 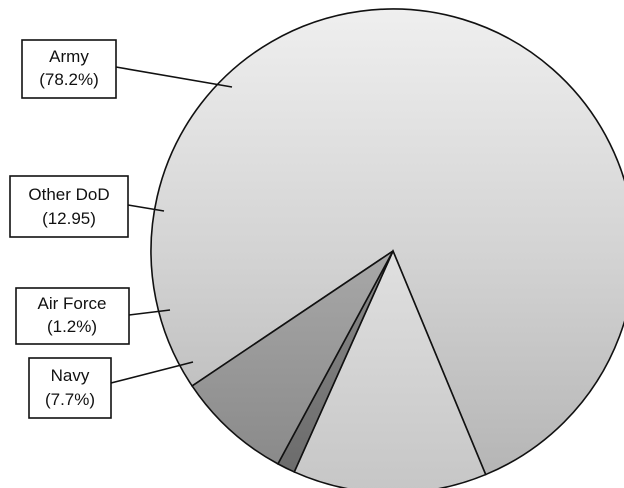 I want to click on slice-label-navy-name: Navy, so click(x=70, y=375).